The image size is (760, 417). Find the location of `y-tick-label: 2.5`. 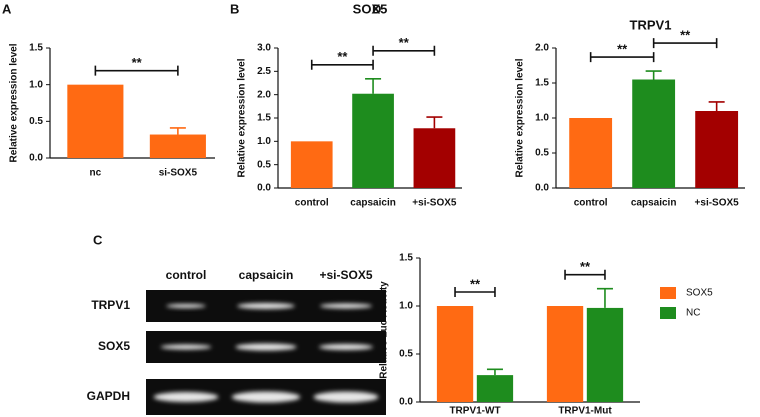

y-tick-label: 2.5 is located at coordinates (264, 71).